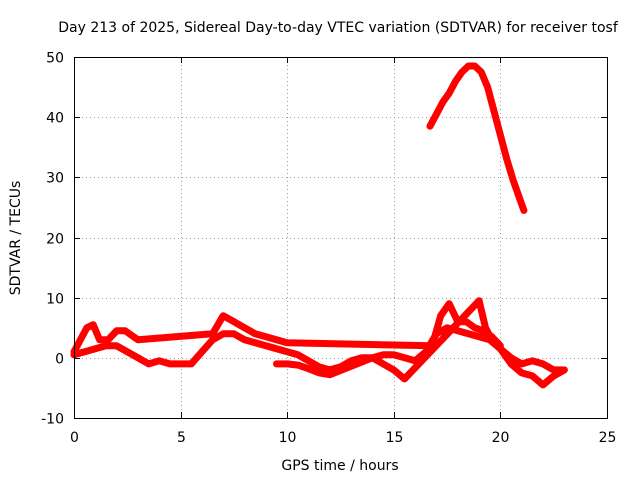 This screenshot has width=640, height=480. Describe the element at coordinates (55, 300) in the screenshot. I see `y-tick-label: 10` at that location.